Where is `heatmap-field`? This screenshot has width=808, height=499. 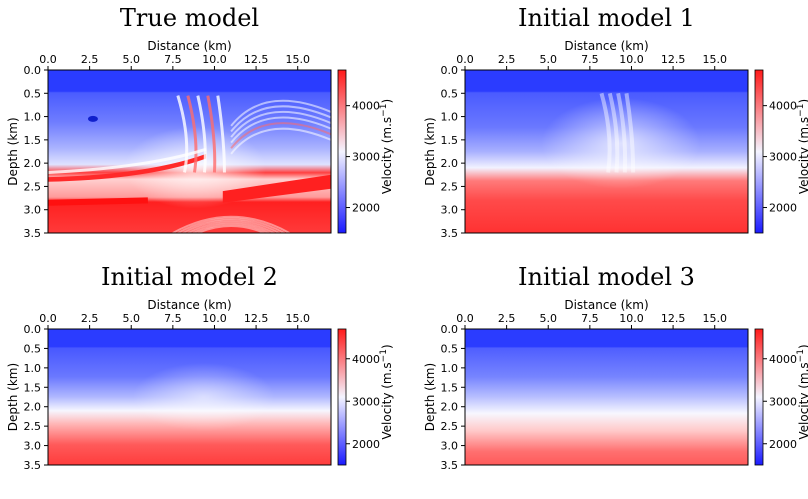
heatmap-field is located at coordinates (606, 397).